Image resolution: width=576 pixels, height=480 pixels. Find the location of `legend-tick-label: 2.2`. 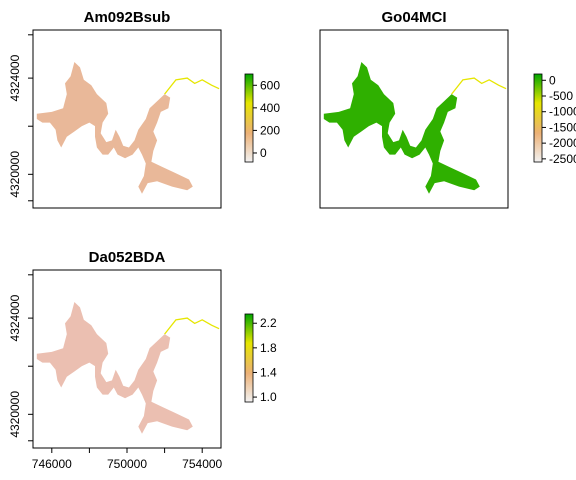

legend-tick-label: 2.2 is located at coordinates (268, 323).